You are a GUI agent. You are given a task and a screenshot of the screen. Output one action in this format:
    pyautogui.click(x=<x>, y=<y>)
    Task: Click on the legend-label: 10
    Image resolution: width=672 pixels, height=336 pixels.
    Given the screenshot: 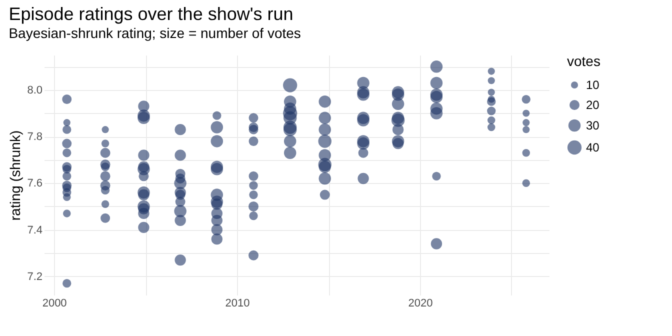 What is the action you would take?
    pyautogui.click(x=593, y=85)
    